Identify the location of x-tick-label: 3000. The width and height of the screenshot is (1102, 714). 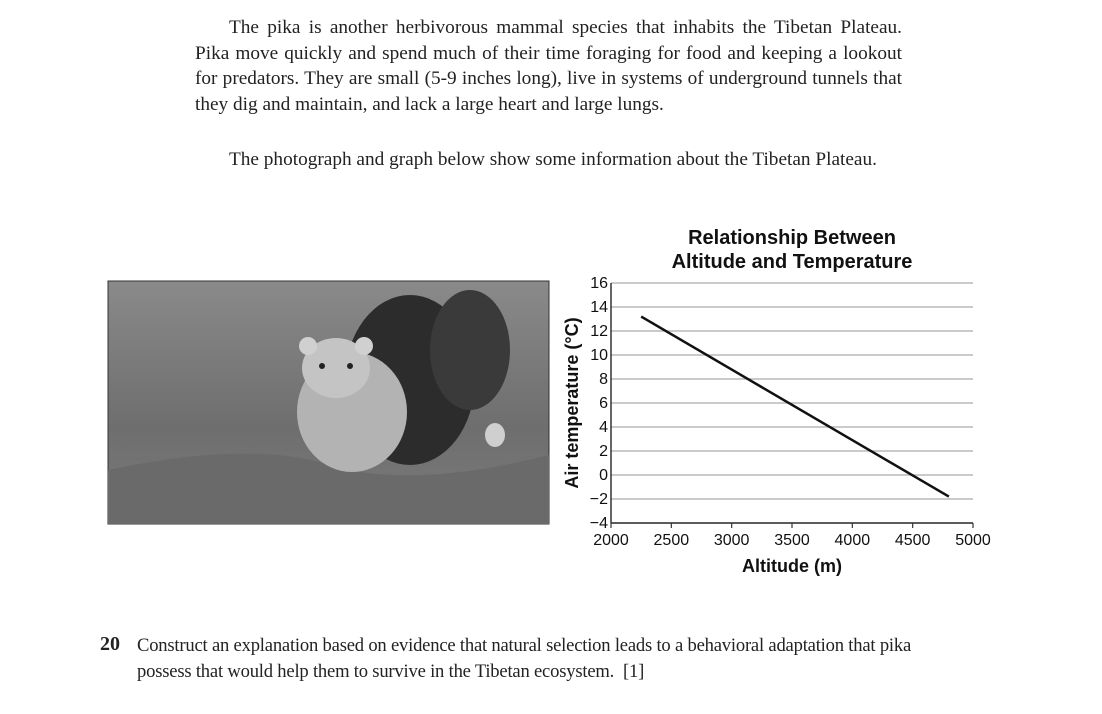
(732, 540).